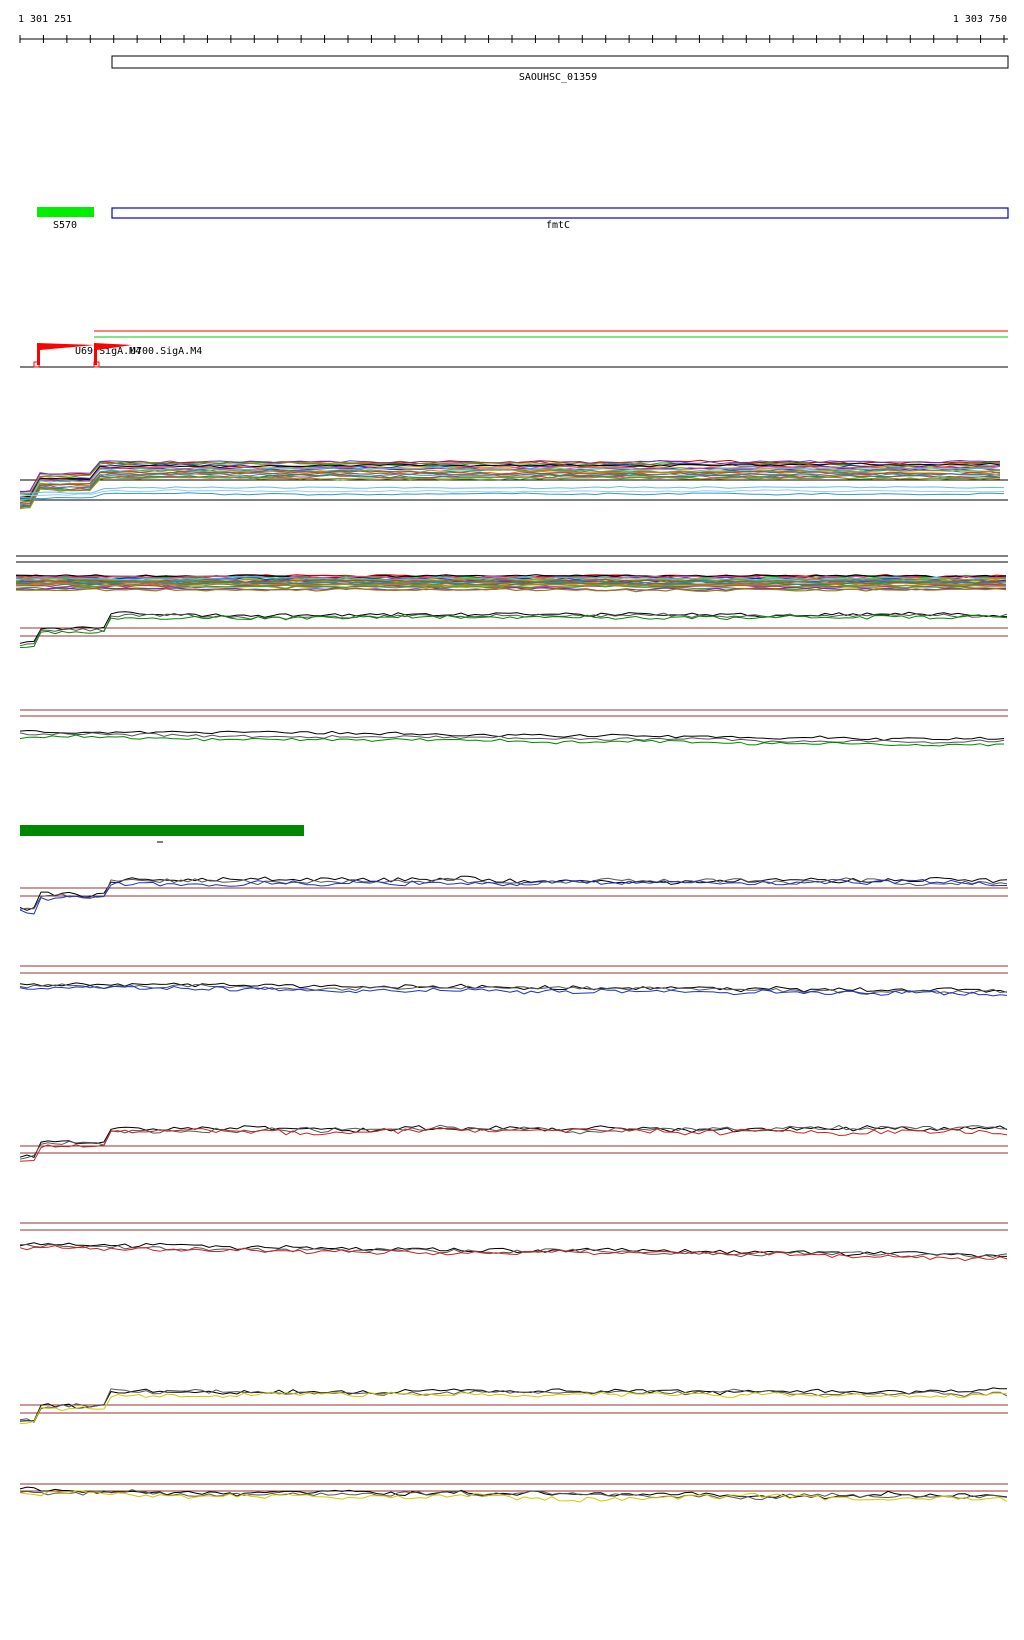 The height and width of the screenshot is (1640, 1024). I want to click on promoter-label: U700.SigA.M4, so click(166, 351).